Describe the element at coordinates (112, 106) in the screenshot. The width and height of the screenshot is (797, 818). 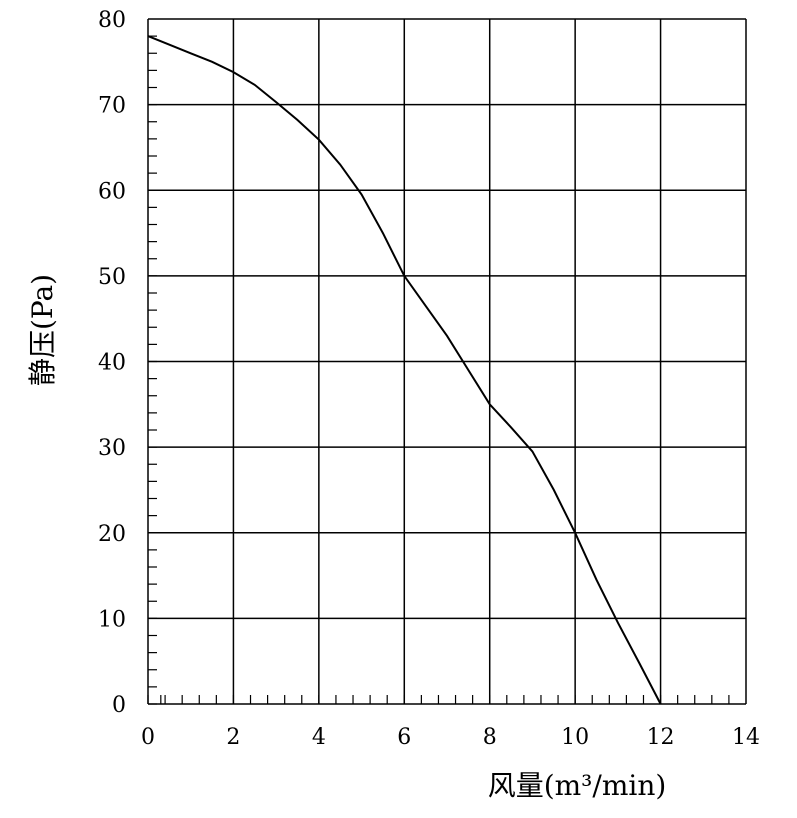
I see `y-tick-label: 70` at that location.